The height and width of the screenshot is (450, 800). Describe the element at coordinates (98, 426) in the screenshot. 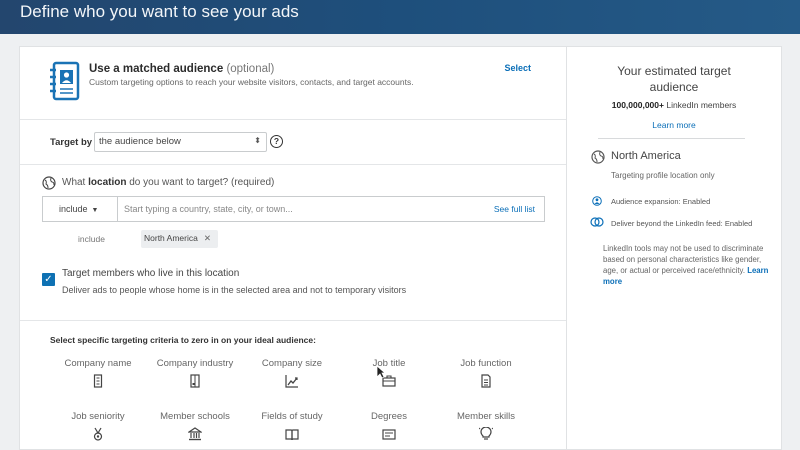

I see `criteria-job-seniority: Job seniority` at that location.